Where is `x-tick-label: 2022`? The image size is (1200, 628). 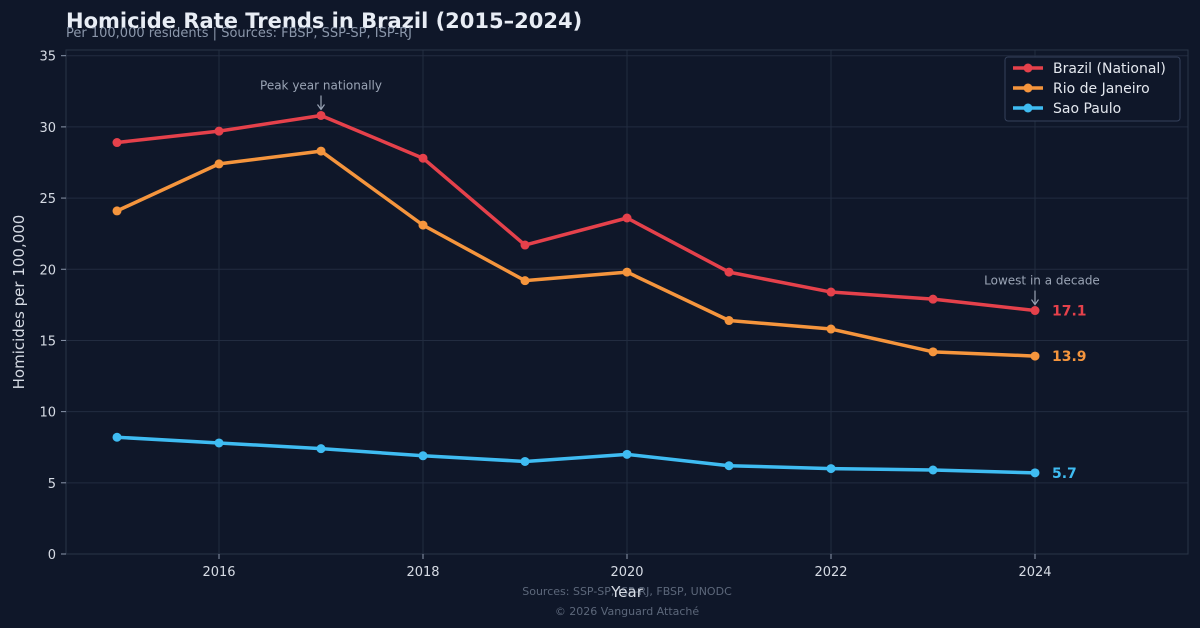 x-tick-label: 2022 is located at coordinates (830, 572).